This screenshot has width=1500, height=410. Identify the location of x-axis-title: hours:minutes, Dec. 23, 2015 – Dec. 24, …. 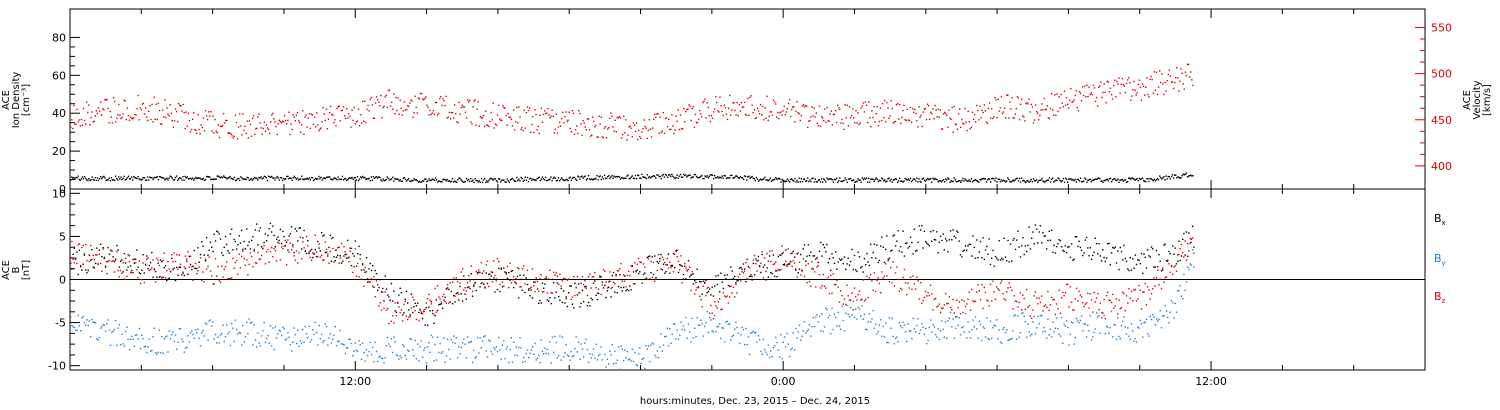
(755, 401).